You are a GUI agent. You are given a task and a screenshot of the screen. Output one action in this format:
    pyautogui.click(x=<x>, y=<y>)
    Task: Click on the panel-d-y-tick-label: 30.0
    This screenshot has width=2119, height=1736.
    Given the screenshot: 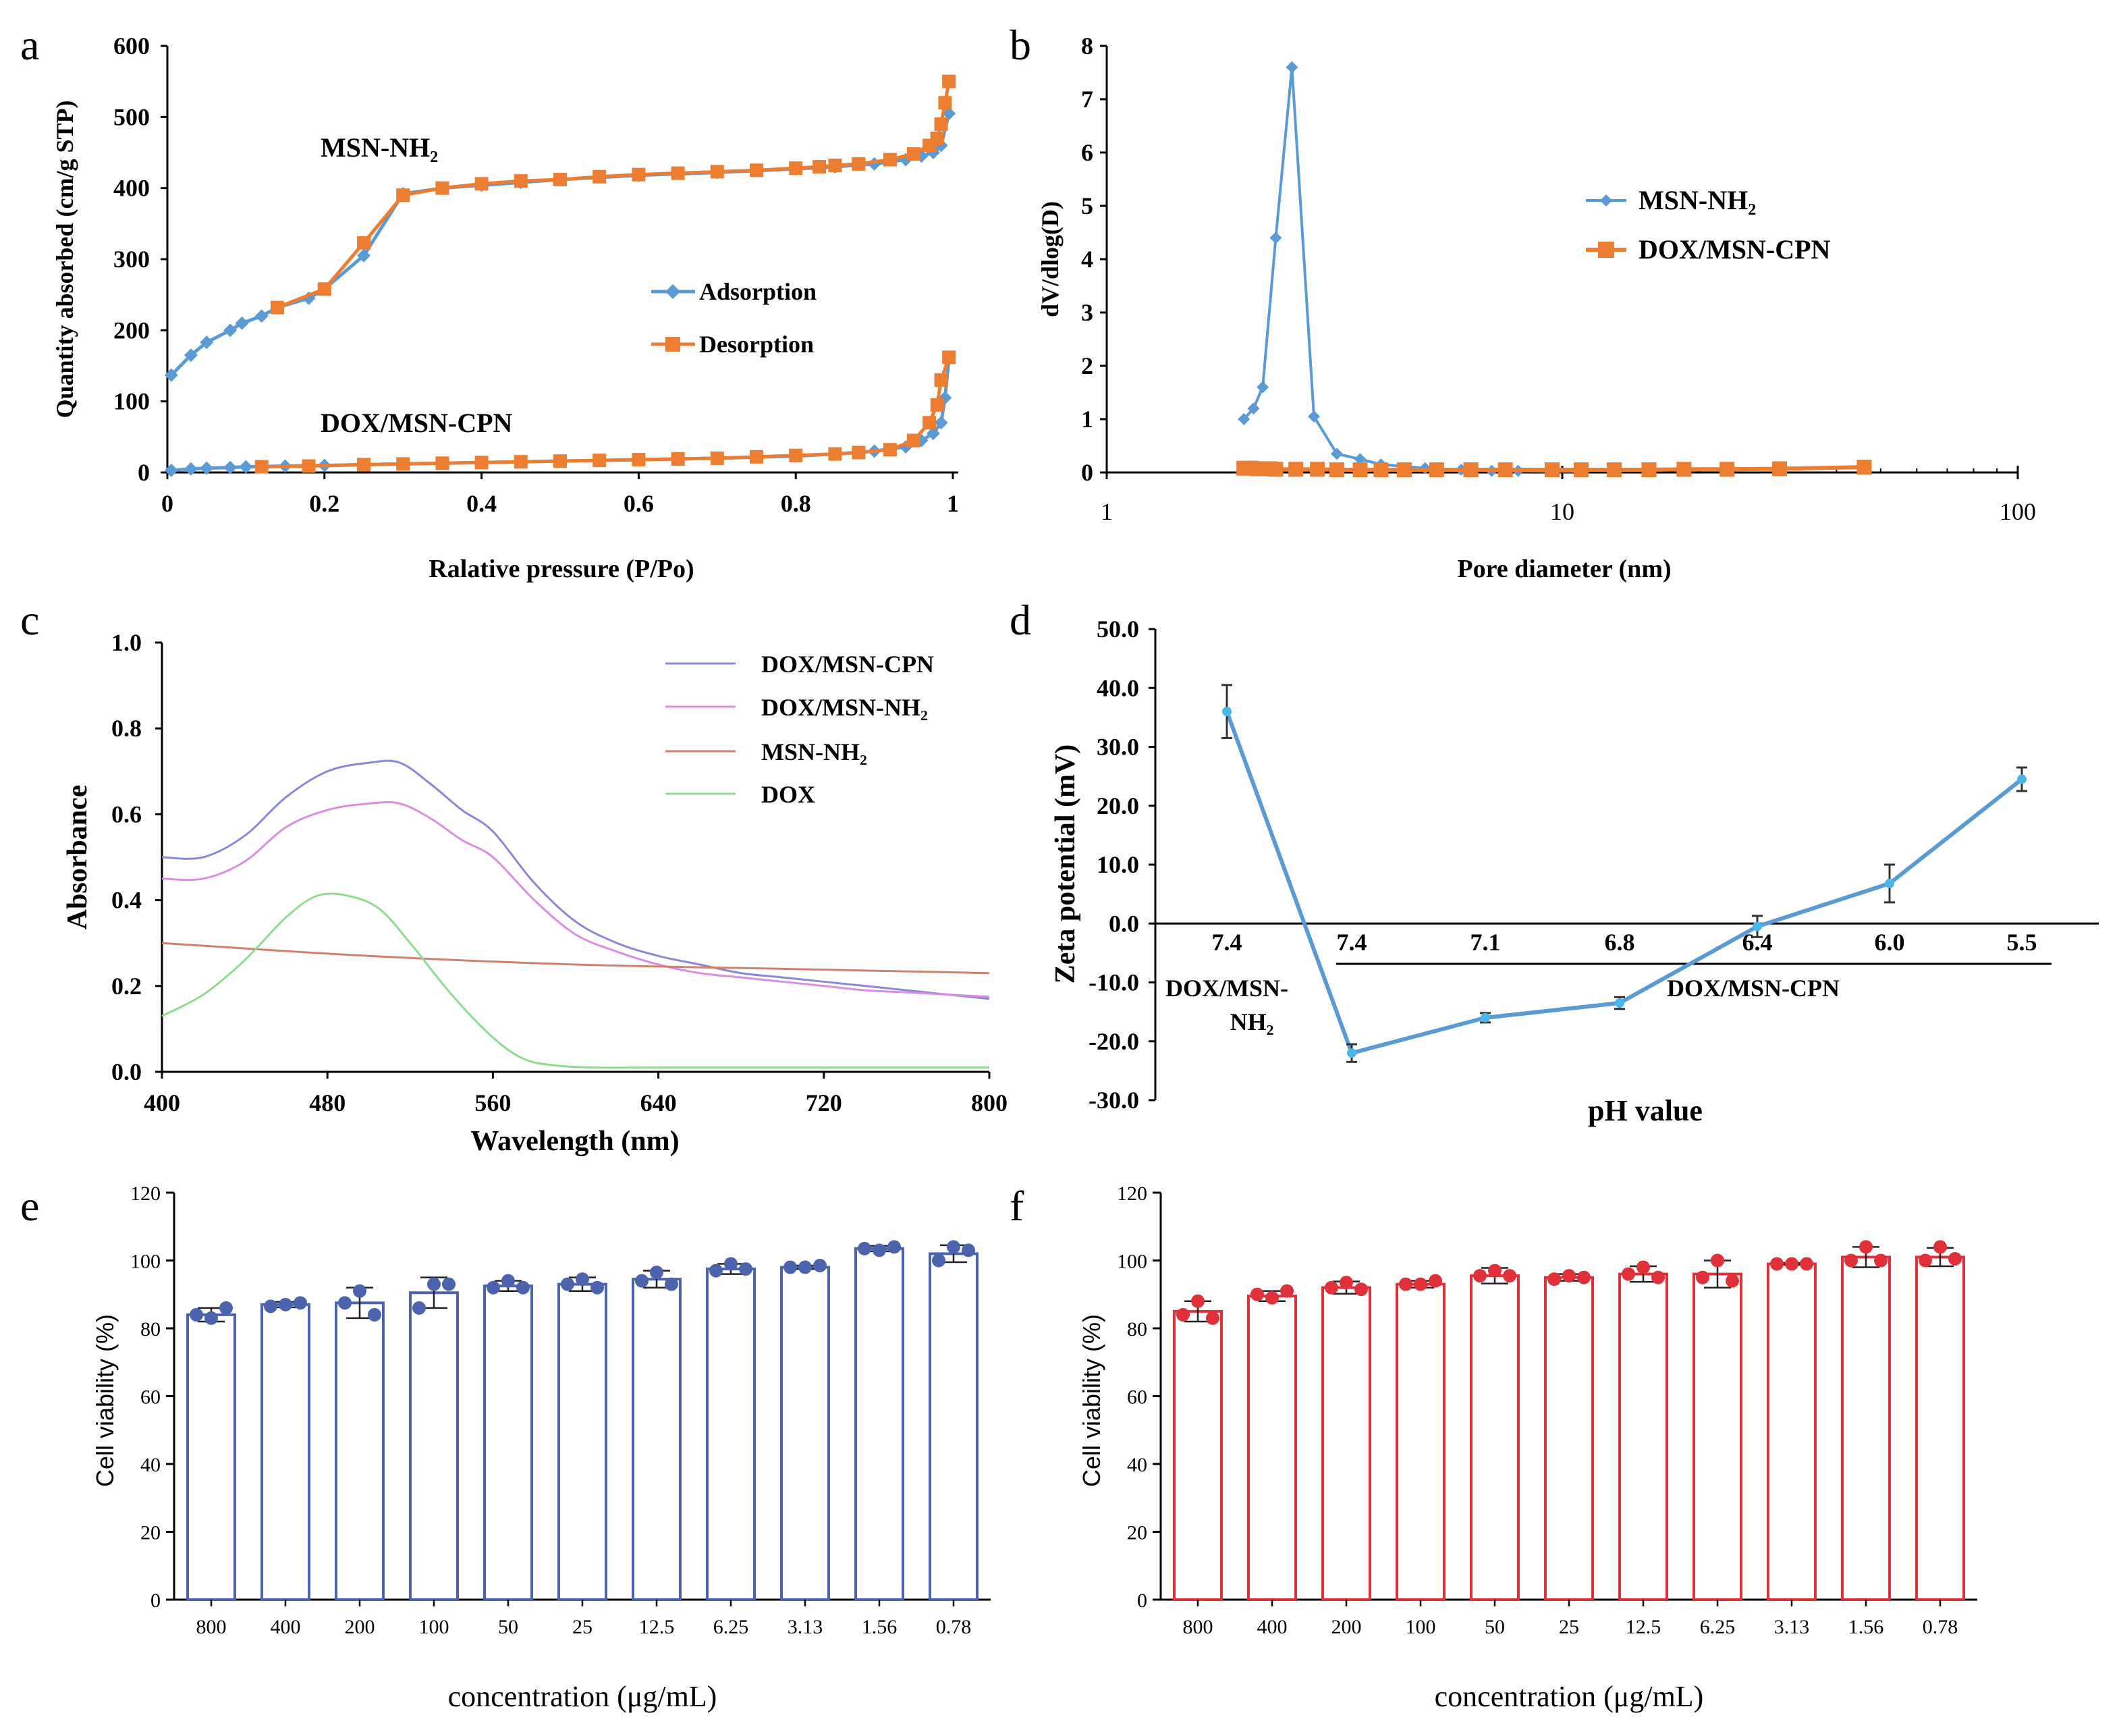 What is the action you would take?
    pyautogui.click(x=1118, y=747)
    